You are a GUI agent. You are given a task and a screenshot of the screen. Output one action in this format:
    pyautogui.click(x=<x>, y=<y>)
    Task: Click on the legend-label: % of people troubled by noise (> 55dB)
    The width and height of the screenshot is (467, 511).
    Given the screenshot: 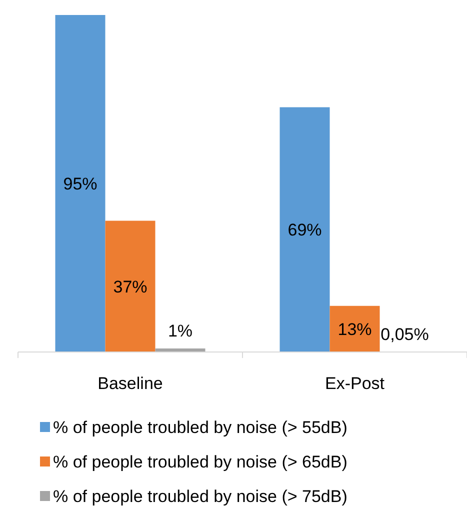 What is the action you would take?
    pyautogui.click(x=200, y=427)
    